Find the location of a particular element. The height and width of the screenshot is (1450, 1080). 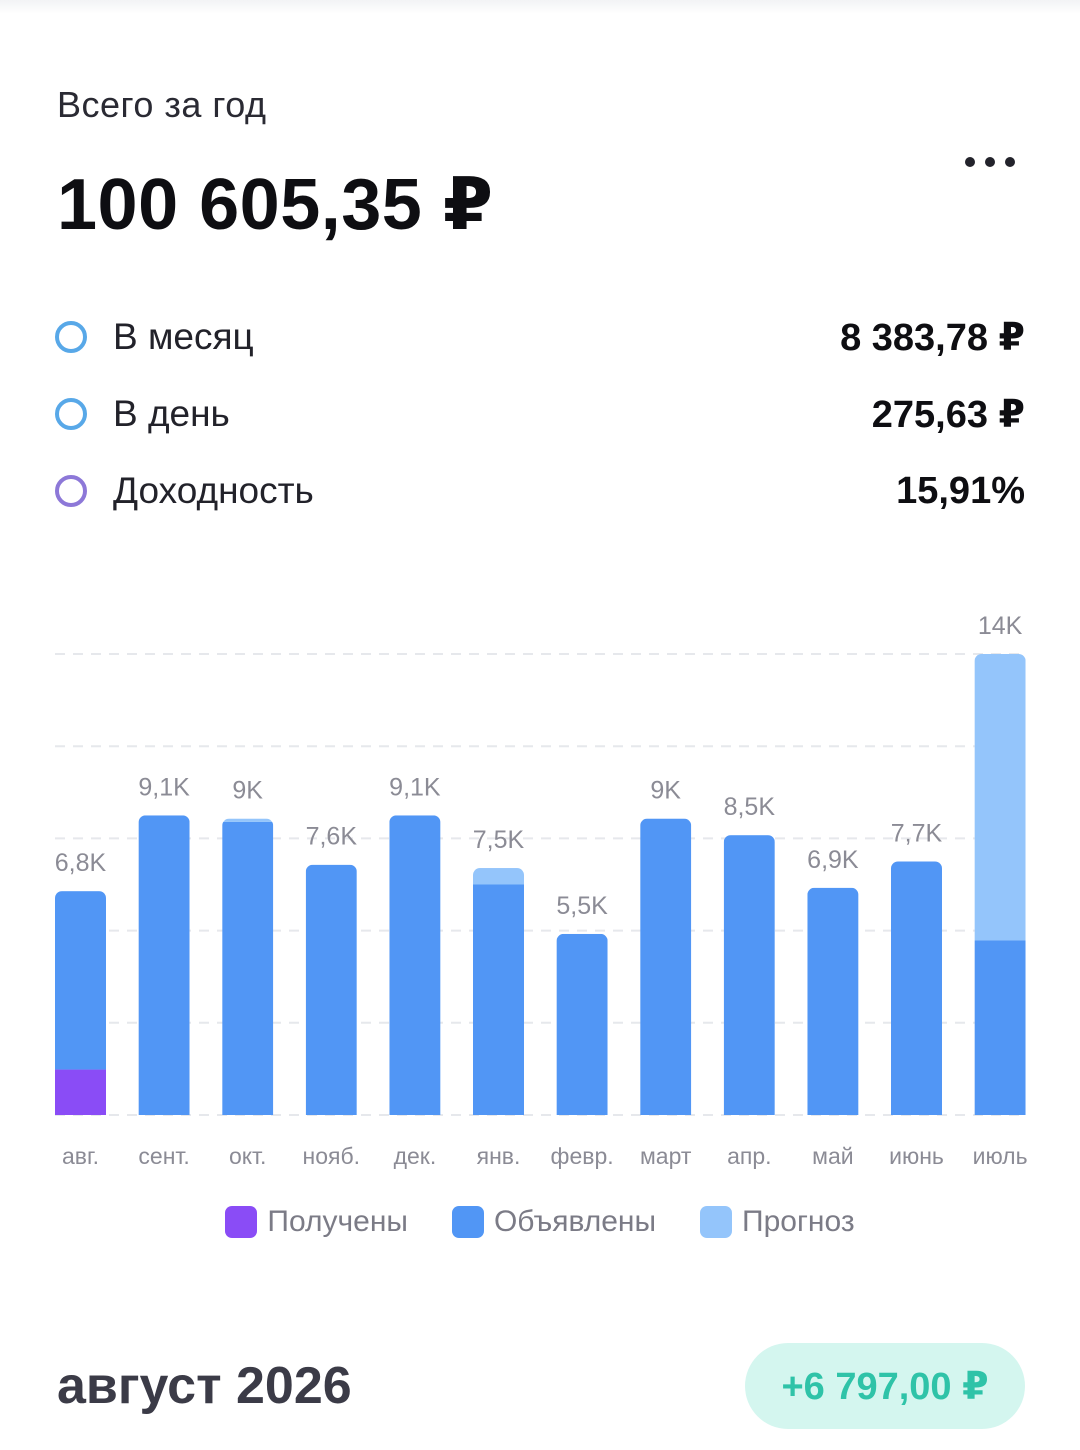

bar-value-label: 14K is located at coordinates (1000, 626).